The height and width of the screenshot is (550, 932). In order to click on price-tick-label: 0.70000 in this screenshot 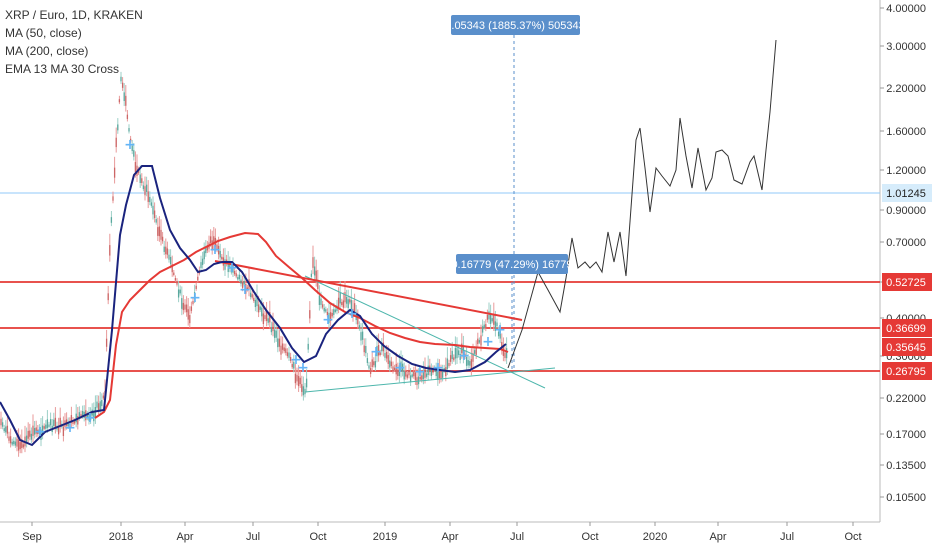, I will do `click(906, 243)`.